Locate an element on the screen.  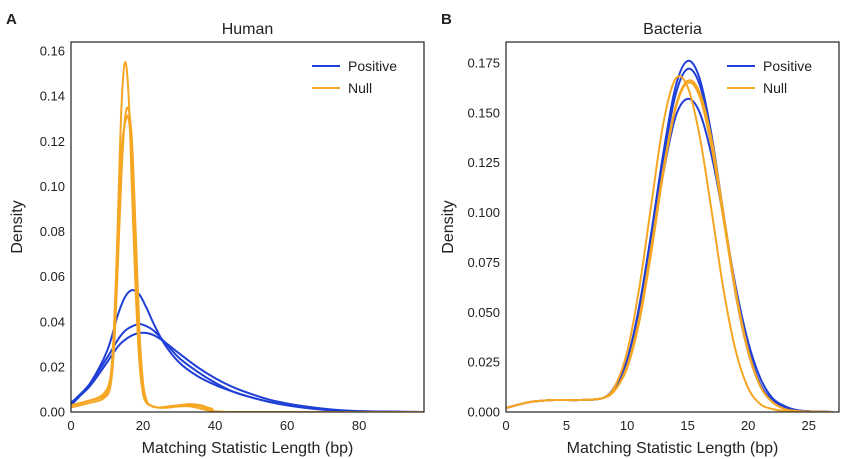
y-tick-label: 0.10 is located at coordinates (52, 186).